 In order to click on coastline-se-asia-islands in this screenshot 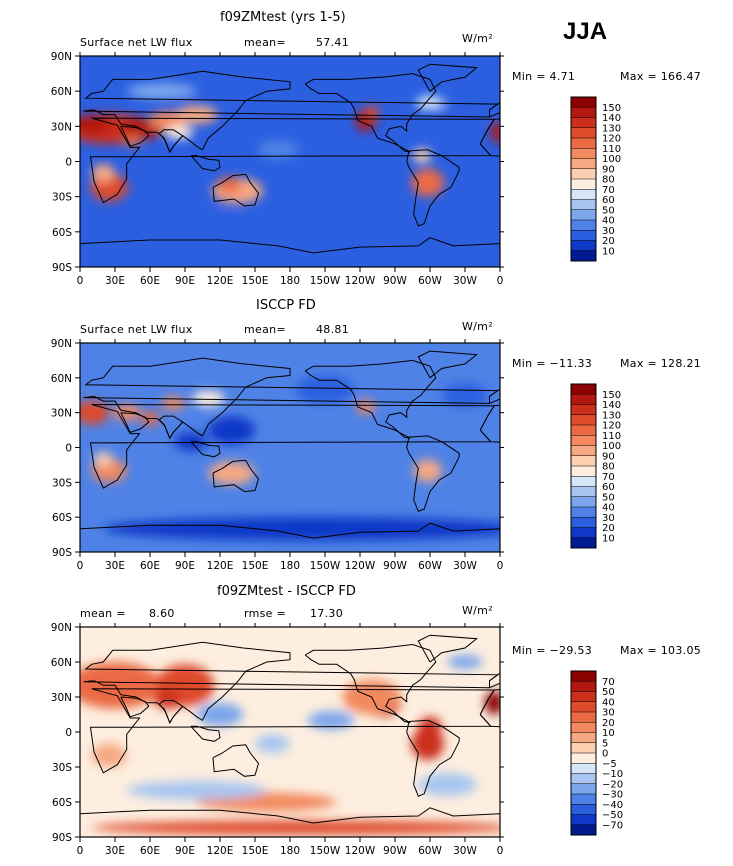, I will do `click(205, 733)`.